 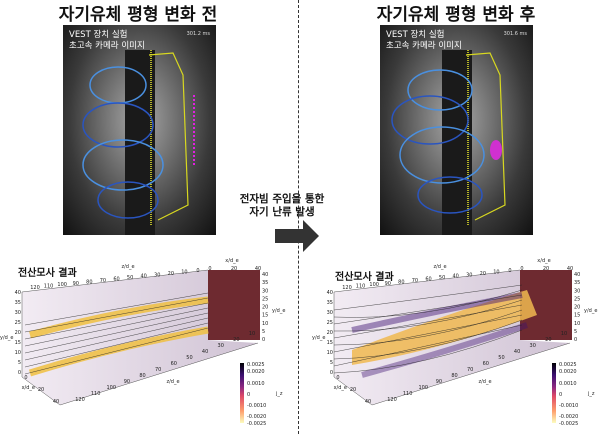 What do you see at coordinates (47, 273) in the screenshot?
I see `left-sim-title: 전산모사 결과` at bounding box center [47, 273].